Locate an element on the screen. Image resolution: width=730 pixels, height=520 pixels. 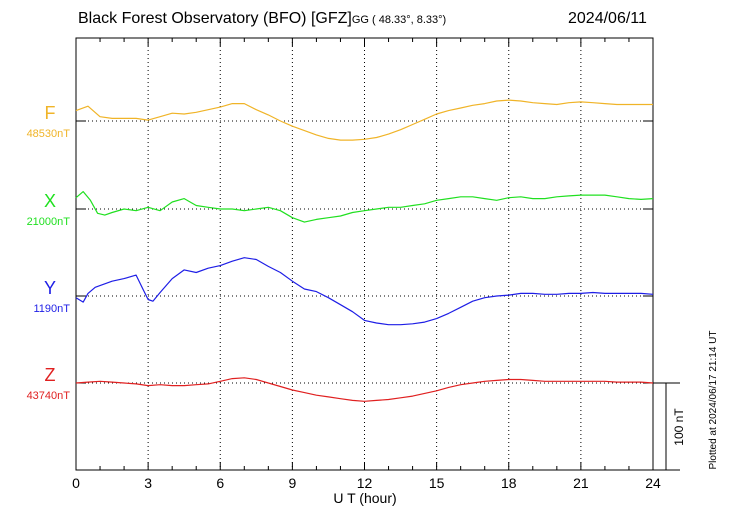
x-axis-tick-labels: 0 3 6 9 12 15 18 21 24 is located at coordinates (366, 483).